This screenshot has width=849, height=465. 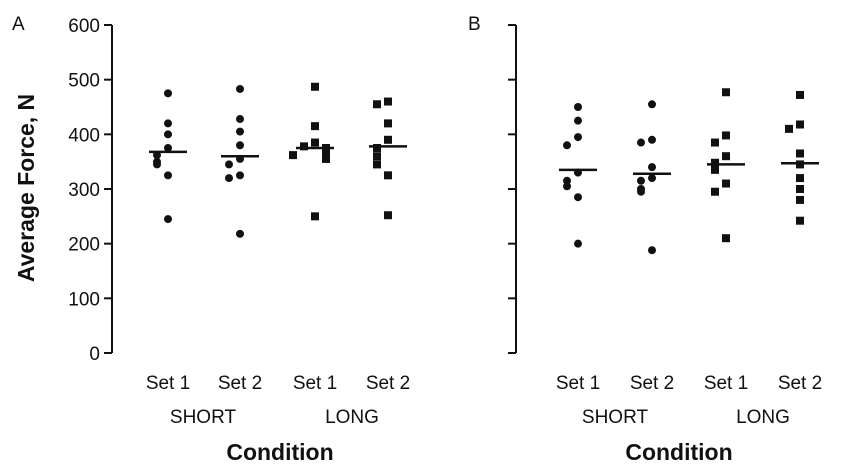 What do you see at coordinates (94, 354) in the screenshot?
I see `y-tick-label: 0` at bounding box center [94, 354].